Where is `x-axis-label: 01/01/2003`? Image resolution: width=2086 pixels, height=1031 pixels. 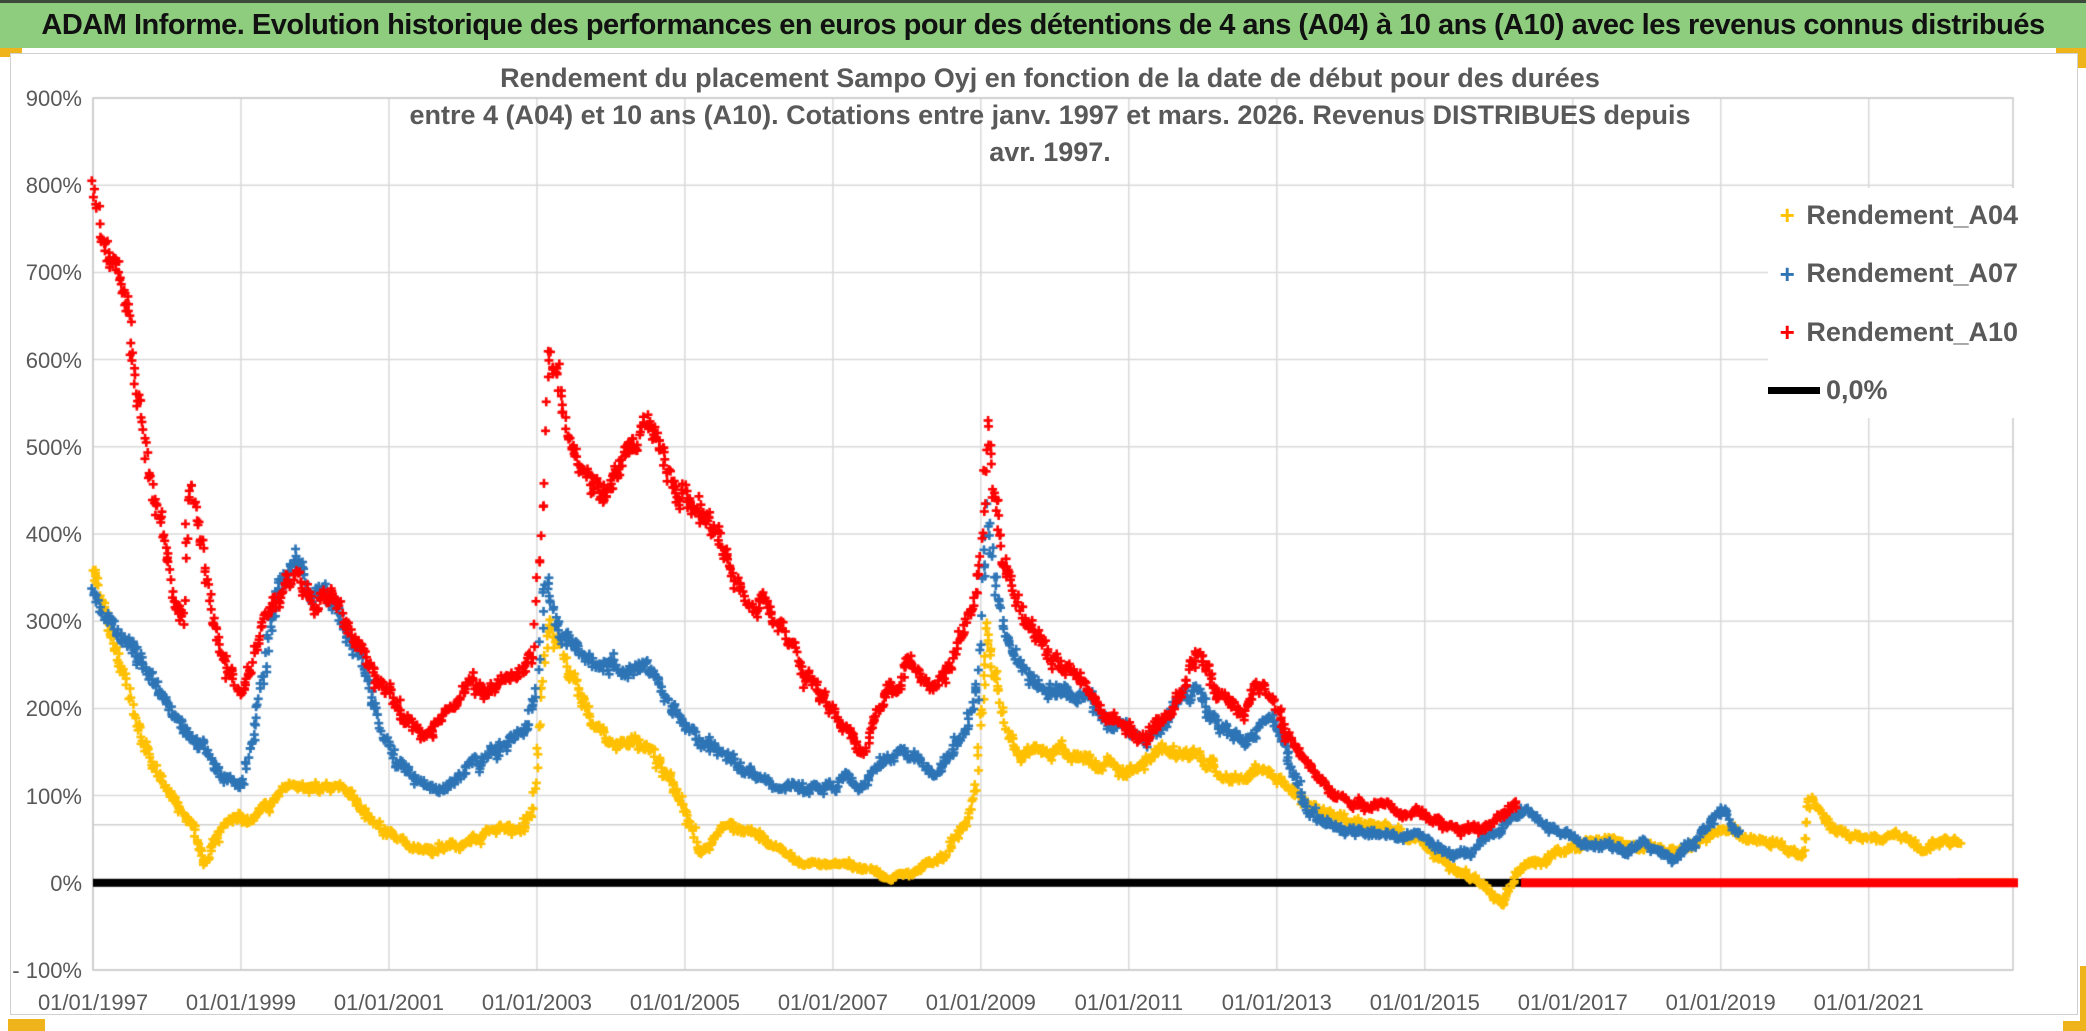
x-axis-label: 01/01/2003 is located at coordinates (536, 1002).